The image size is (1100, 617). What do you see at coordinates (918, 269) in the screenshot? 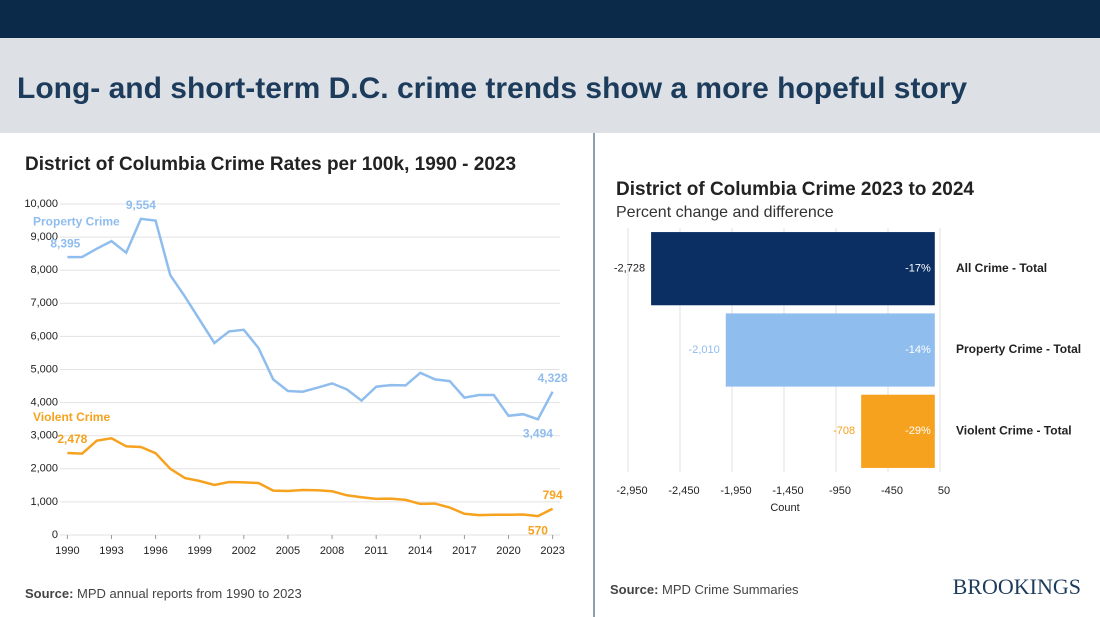
I see `bar-pct-label: -17%` at bounding box center [918, 269].